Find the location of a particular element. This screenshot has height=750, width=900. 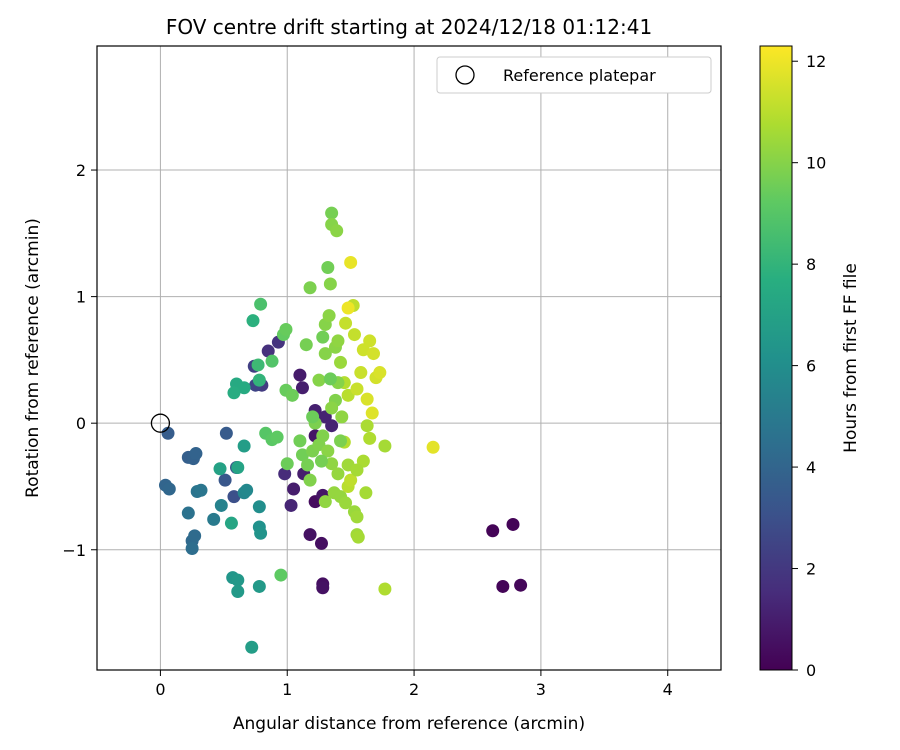

y-axis-ticks: −1 0 1 2 is located at coordinates (79, 360).